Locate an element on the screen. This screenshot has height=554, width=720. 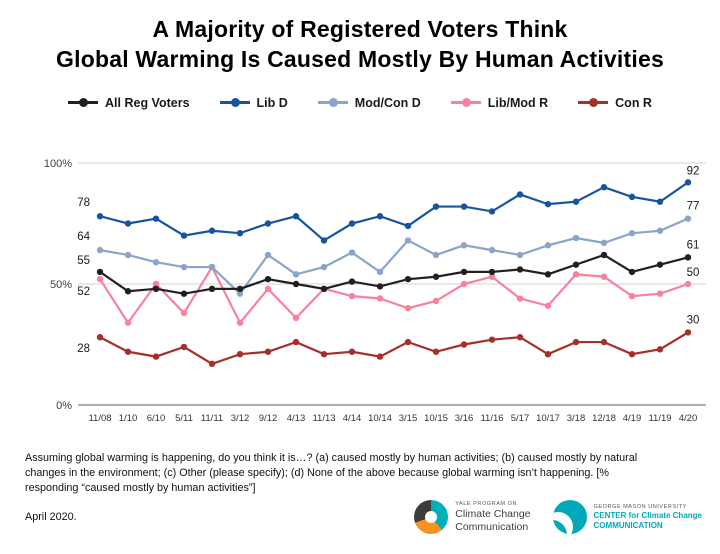
x-axis-tick-label: 11/11 is located at coordinates (212, 418).